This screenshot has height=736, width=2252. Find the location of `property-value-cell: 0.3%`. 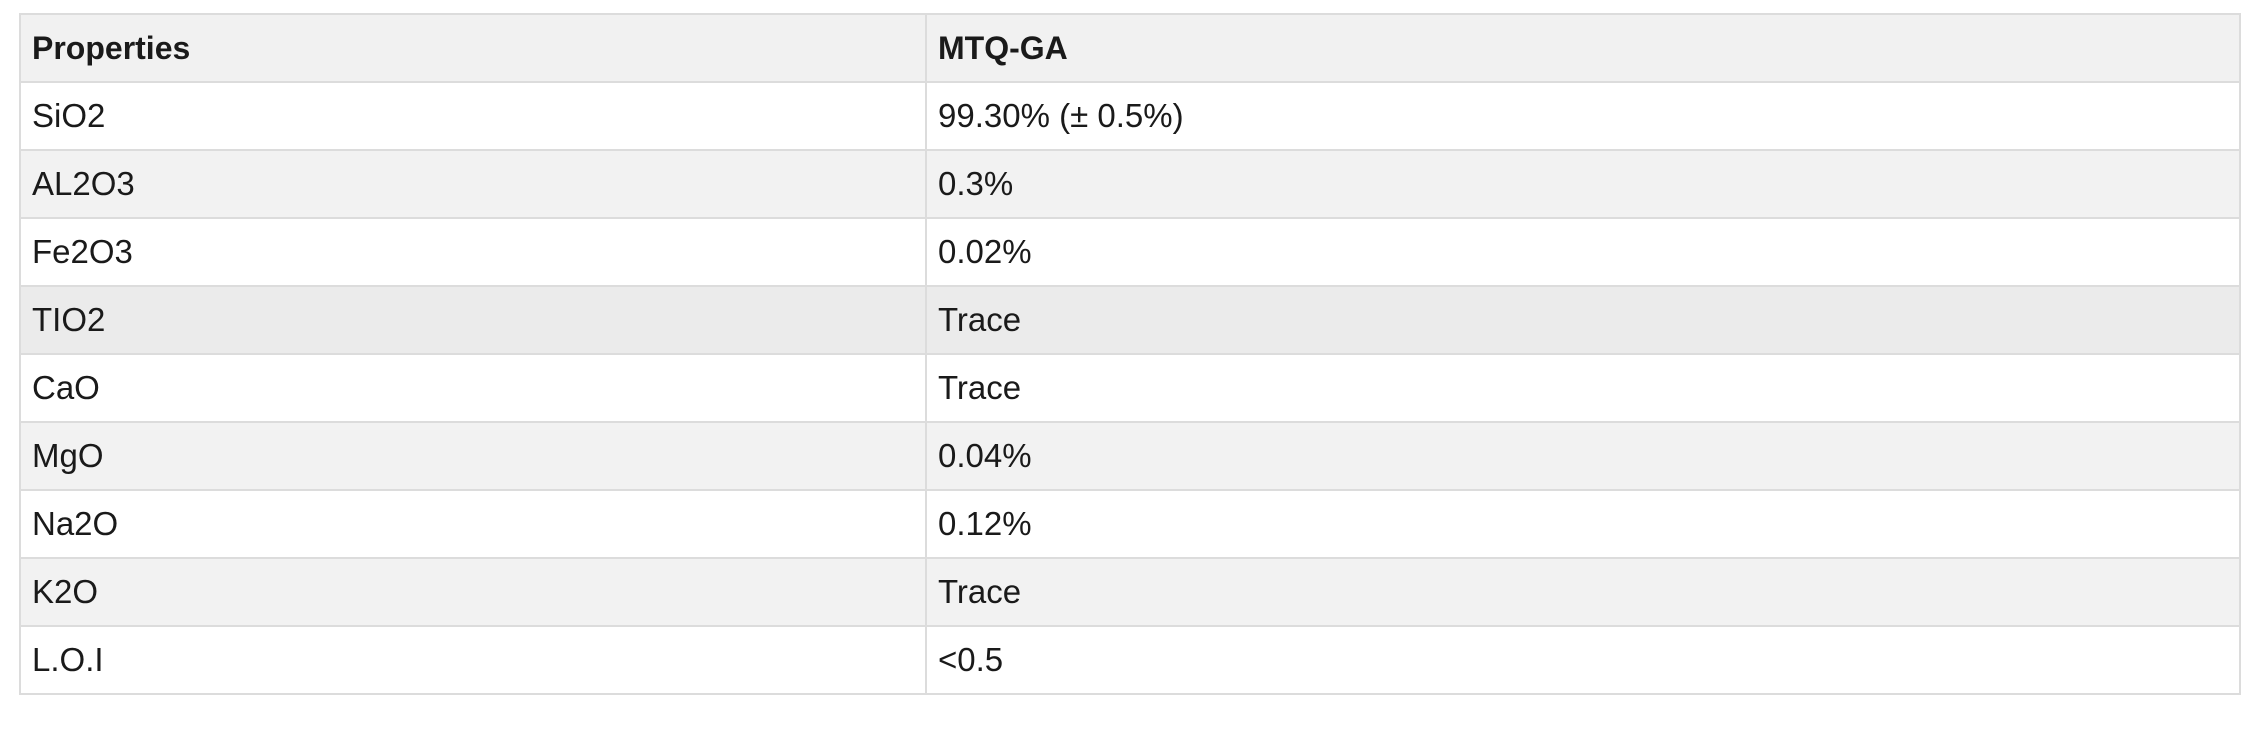

property-value-cell: 0.3% is located at coordinates (1583, 184).